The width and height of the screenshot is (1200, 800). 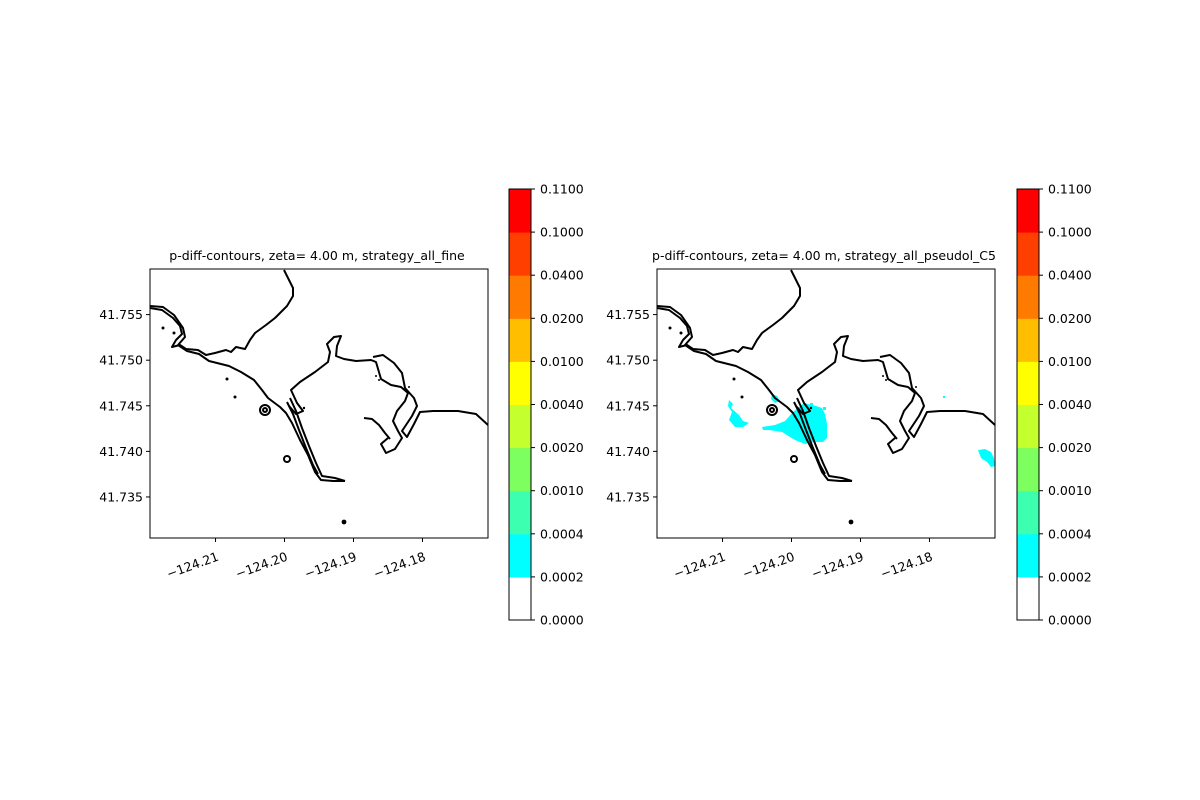 I want to click on right-coastline, so click(x=826, y=375).